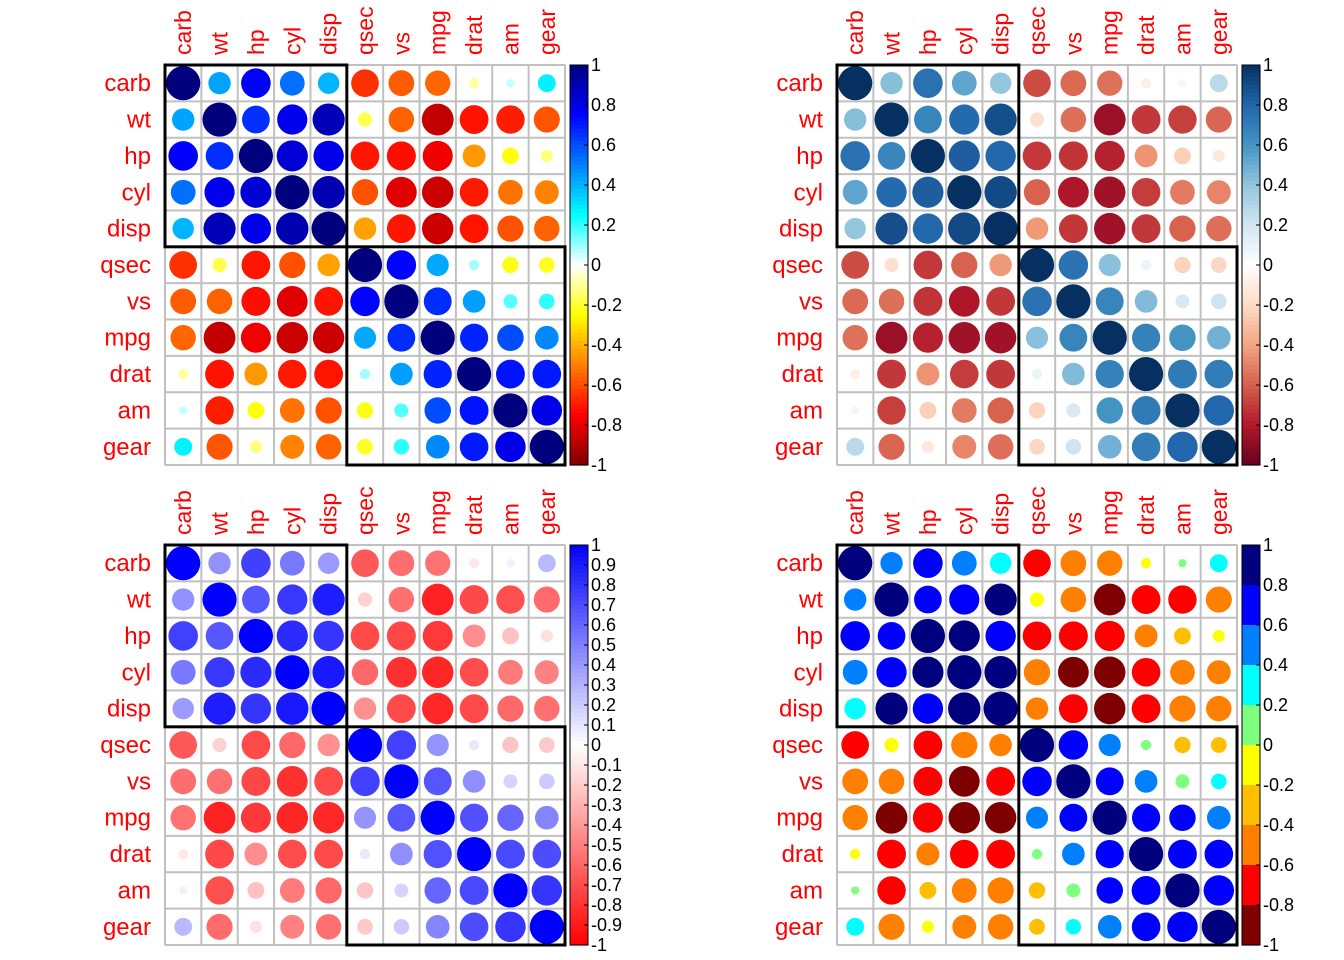  I want to click on col-label-gear: gear, so click(547, 32).